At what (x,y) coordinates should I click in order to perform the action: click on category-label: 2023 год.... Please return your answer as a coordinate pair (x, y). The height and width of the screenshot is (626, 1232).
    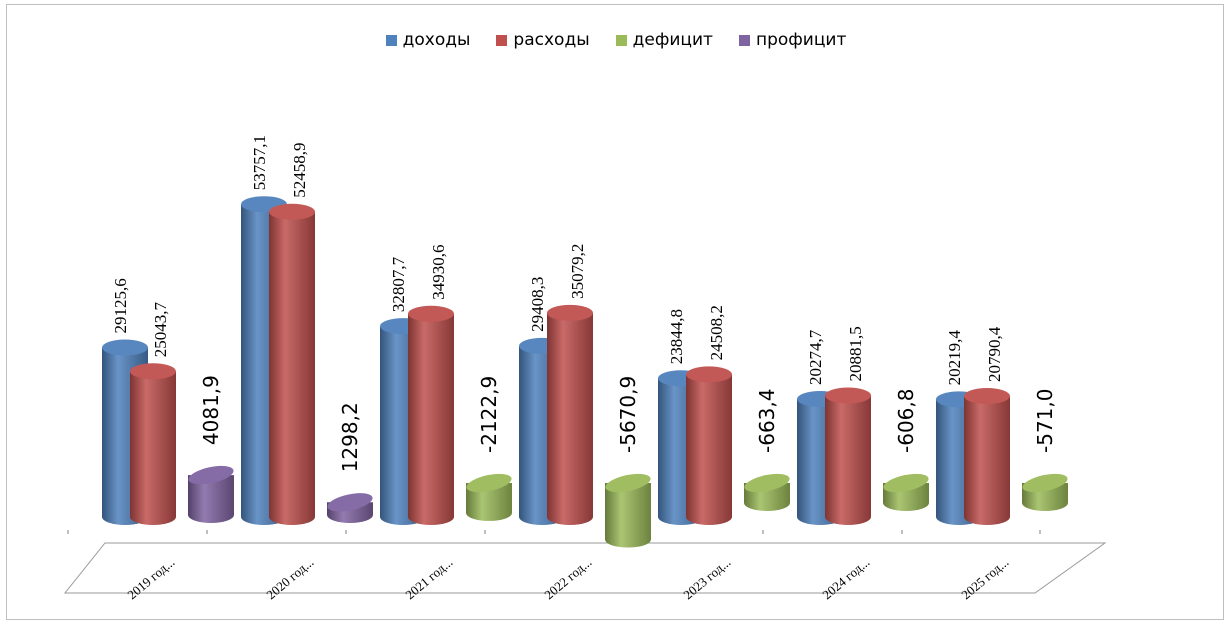
    Looking at the image, I should click on (706, 578).